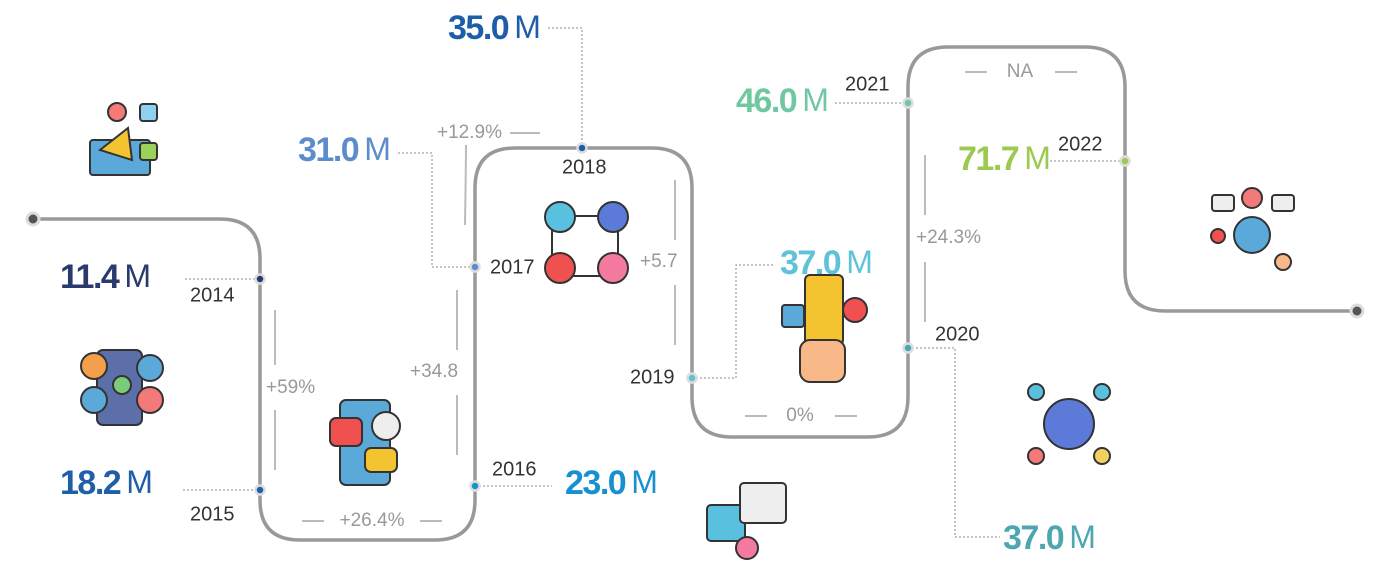  Describe the element at coordinates (595, 483) in the screenshot. I see `value-number: 23.0` at that location.